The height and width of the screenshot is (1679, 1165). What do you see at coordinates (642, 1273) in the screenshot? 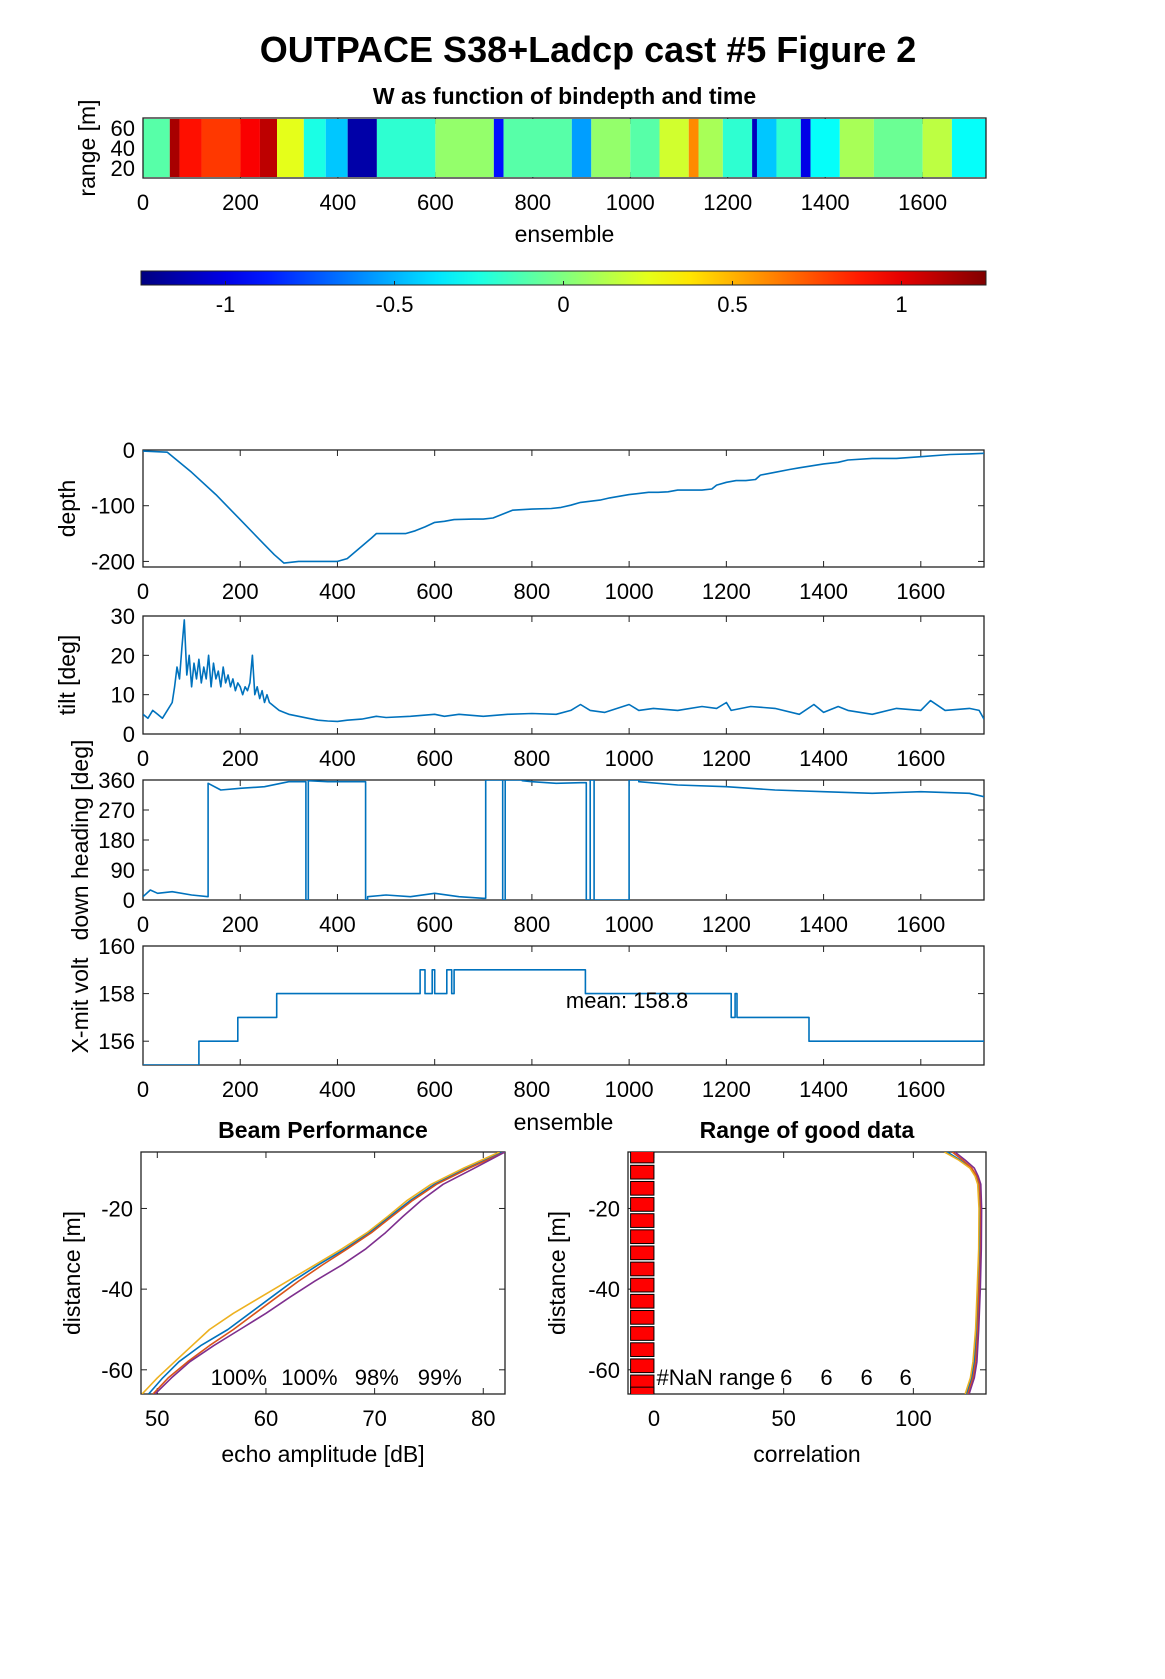
I see `range-good-data-bars` at bounding box center [642, 1273].